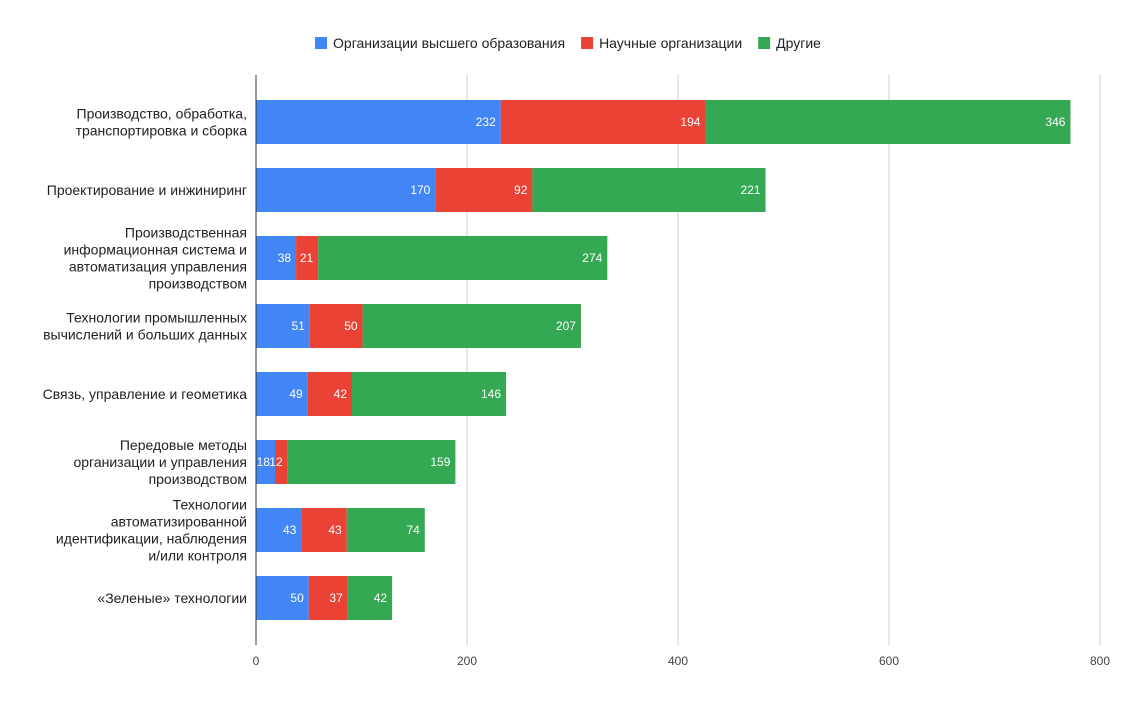  Describe the element at coordinates (336, 598) in the screenshot. I see `data-label: 37` at that location.